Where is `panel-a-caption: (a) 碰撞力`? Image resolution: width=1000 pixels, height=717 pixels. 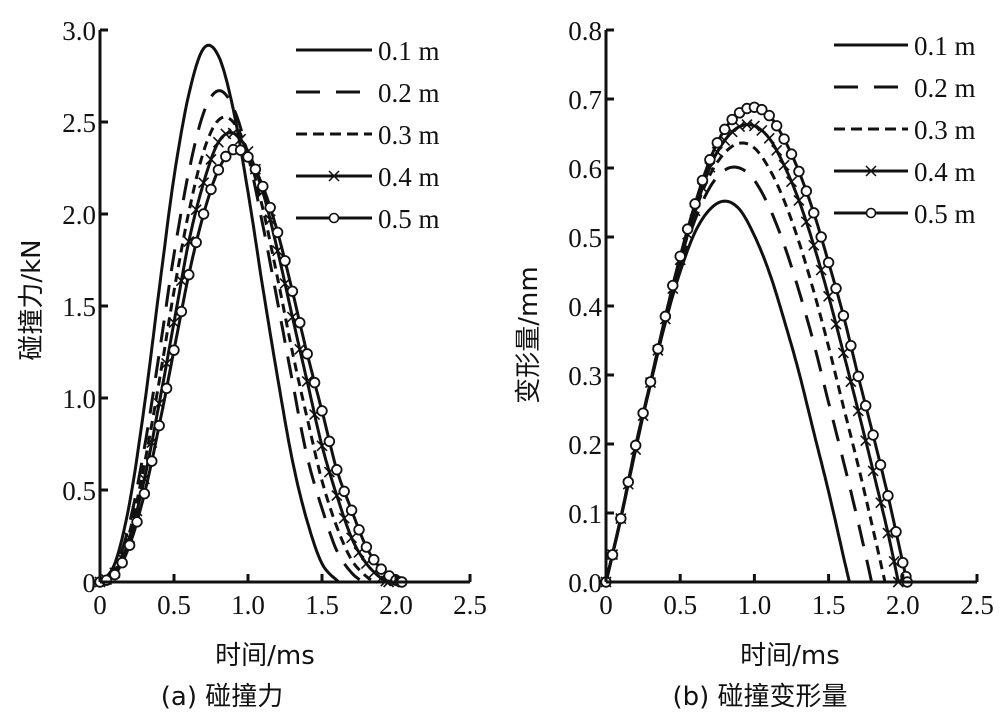 panel-a-caption: (a) 碰撞力 is located at coordinates (222, 697).